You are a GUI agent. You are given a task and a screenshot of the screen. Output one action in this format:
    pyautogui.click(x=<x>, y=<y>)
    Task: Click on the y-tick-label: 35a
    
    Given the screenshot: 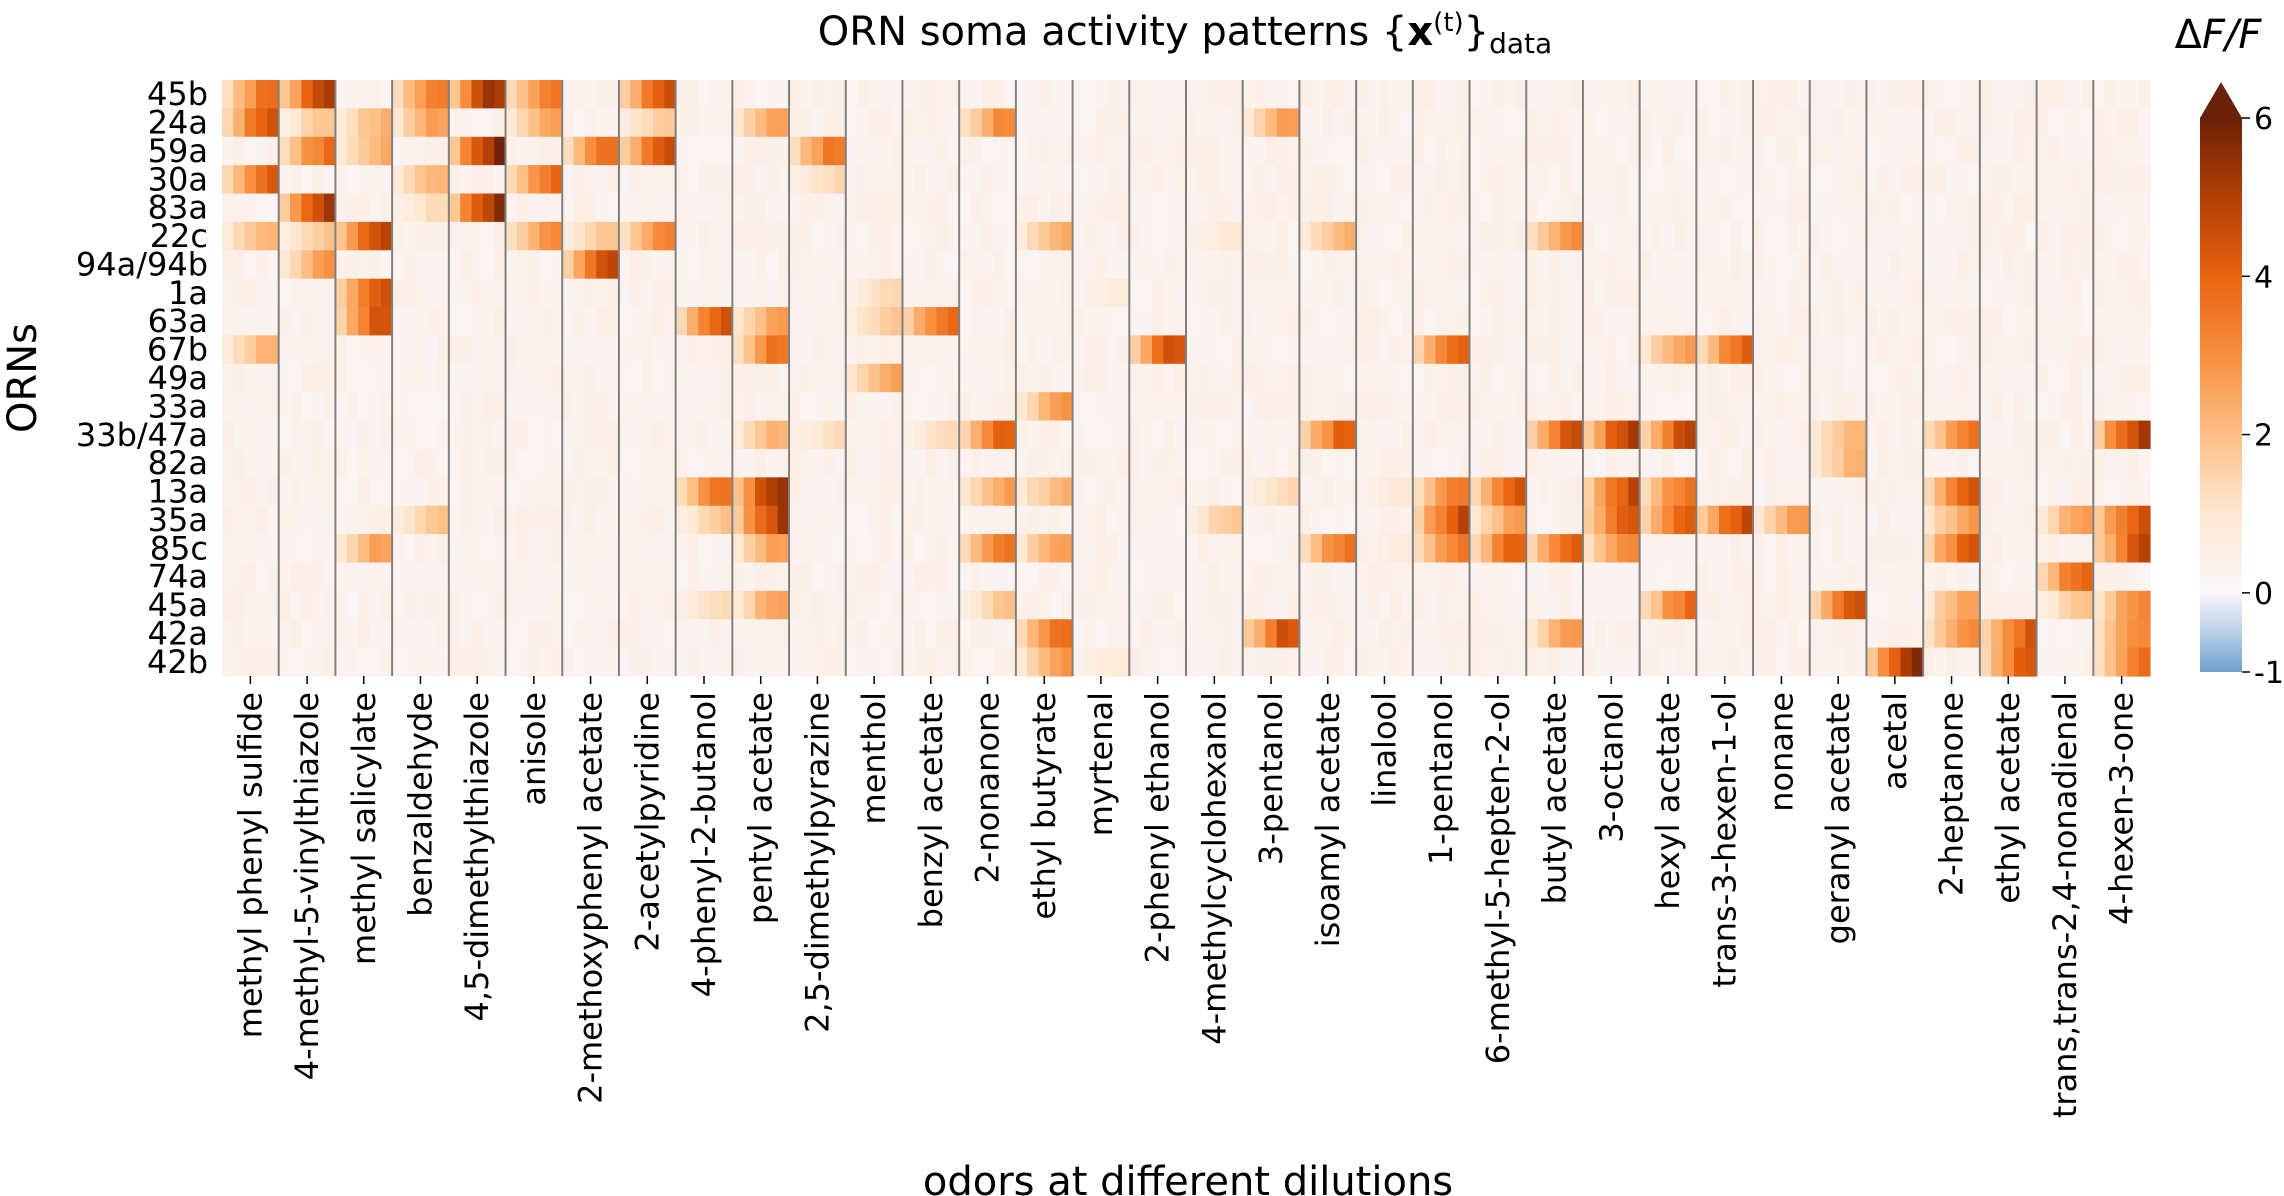 What is the action you would take?
    pyautogui.click(x=178, y=520)
    